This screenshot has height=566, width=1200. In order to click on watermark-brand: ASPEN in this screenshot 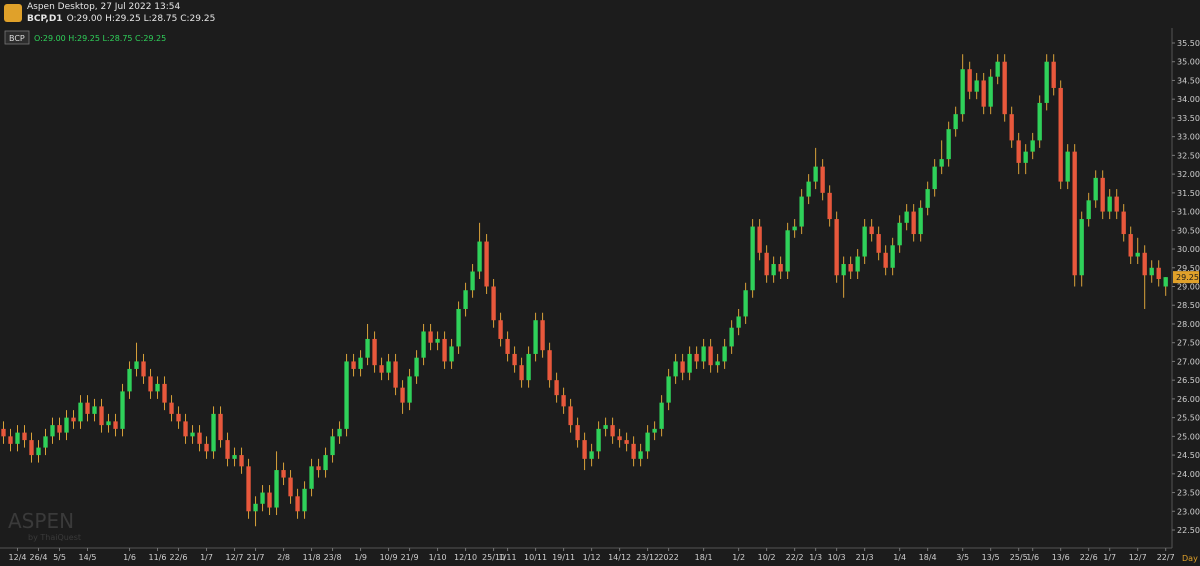, I will do `click(41, 521)`.